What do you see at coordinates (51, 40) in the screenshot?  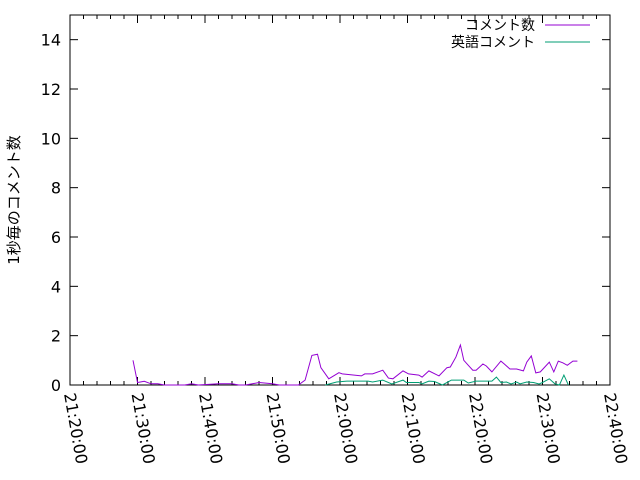 I see `y-tick-label: 14` at bounding box center [51, 40].